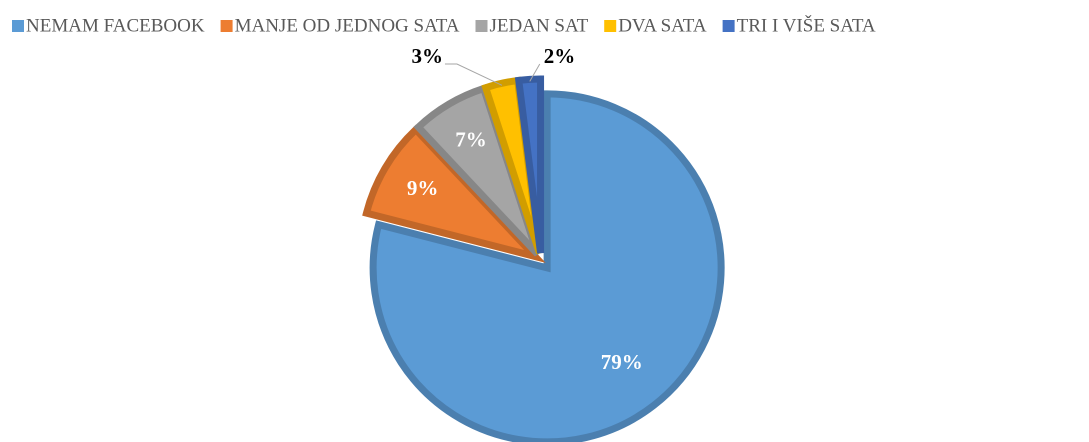 This screenshot has height=442, width=1089. I want to click on data-label: 79%, so click(622, 362).